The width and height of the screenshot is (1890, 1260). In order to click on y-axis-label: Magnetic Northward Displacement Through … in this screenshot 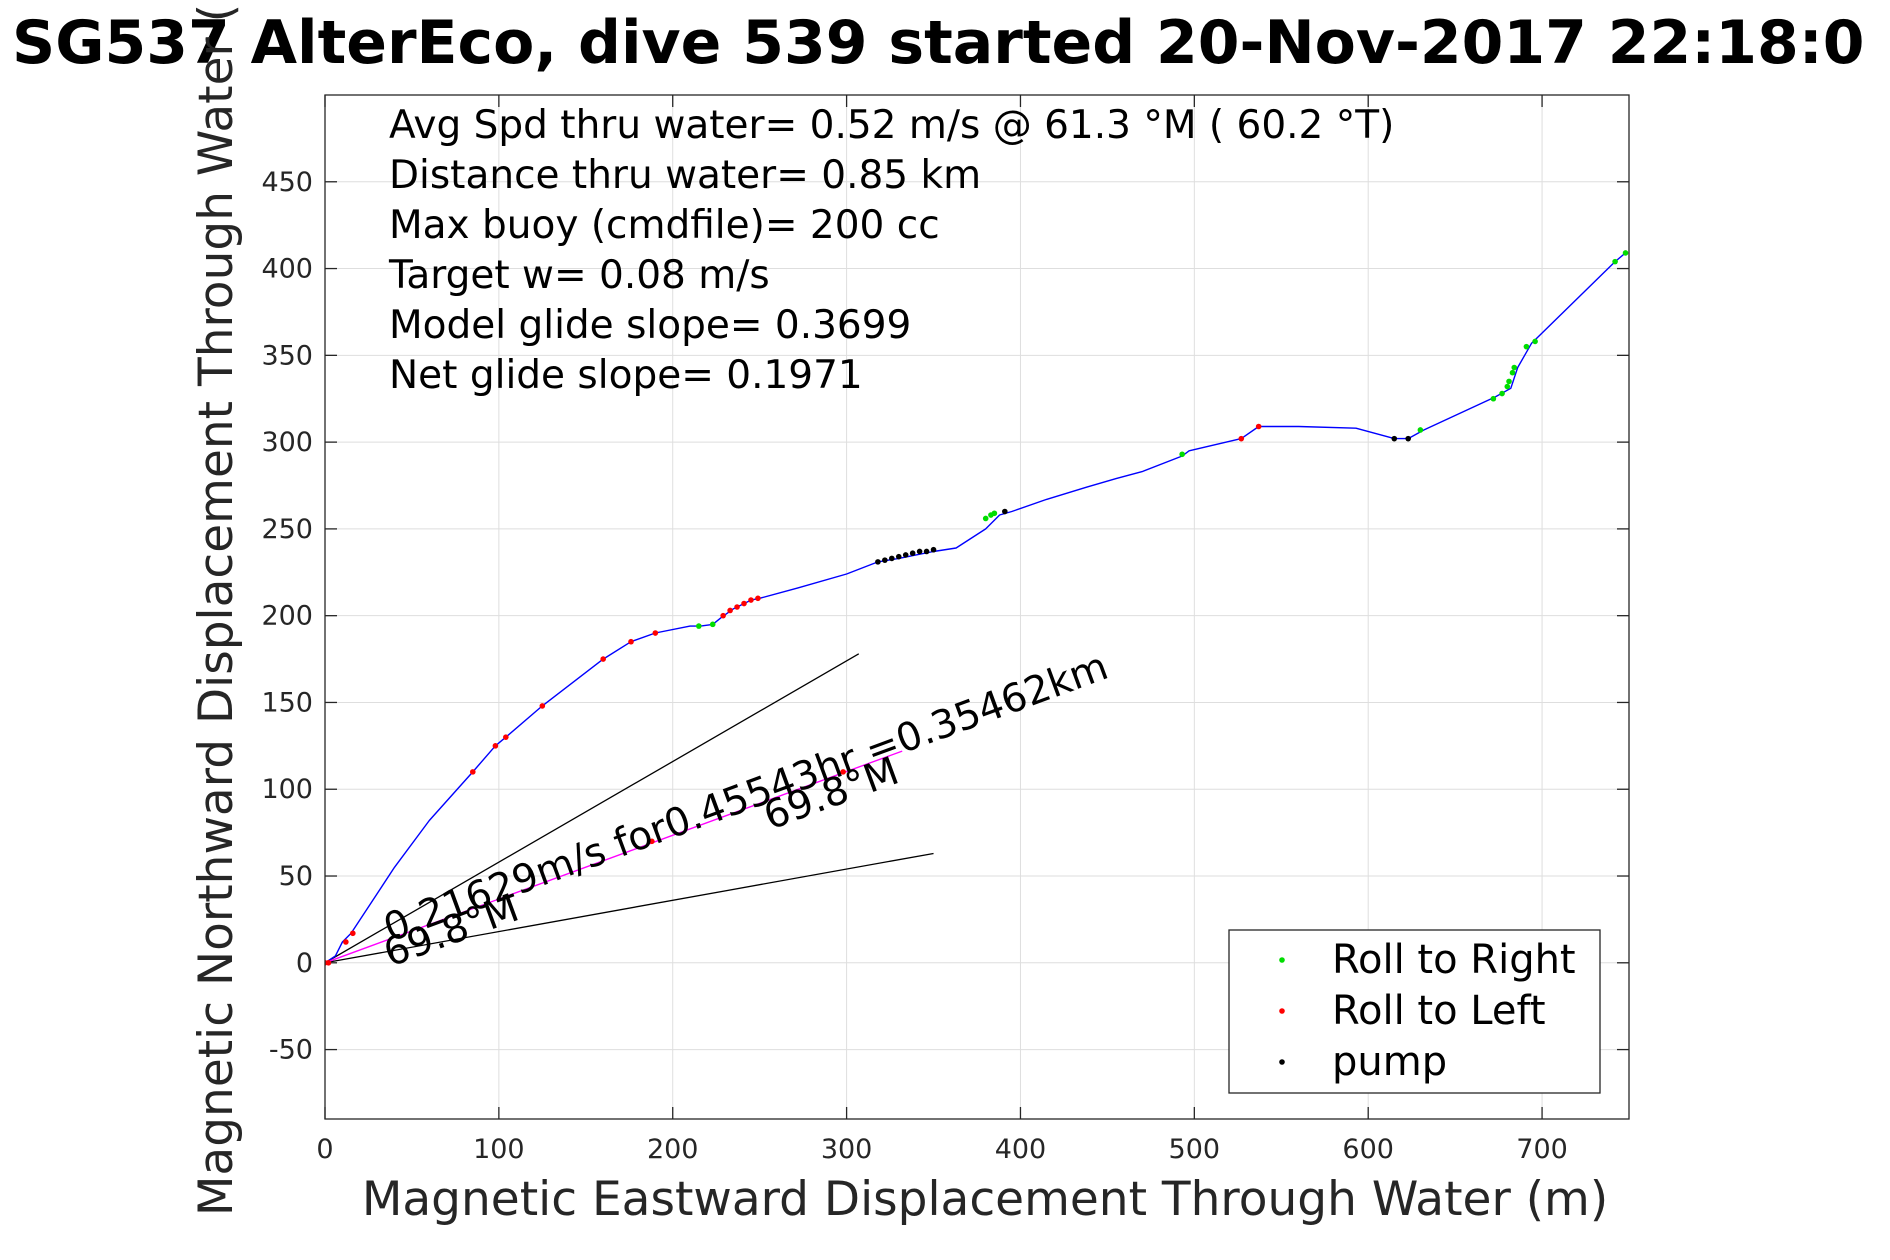, I will do `click(216, 610)`.